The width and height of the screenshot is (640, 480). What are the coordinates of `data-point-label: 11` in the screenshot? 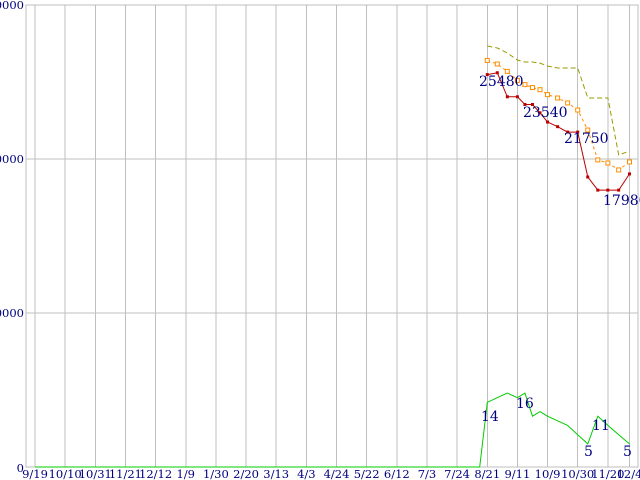 It's located at (601, 426).